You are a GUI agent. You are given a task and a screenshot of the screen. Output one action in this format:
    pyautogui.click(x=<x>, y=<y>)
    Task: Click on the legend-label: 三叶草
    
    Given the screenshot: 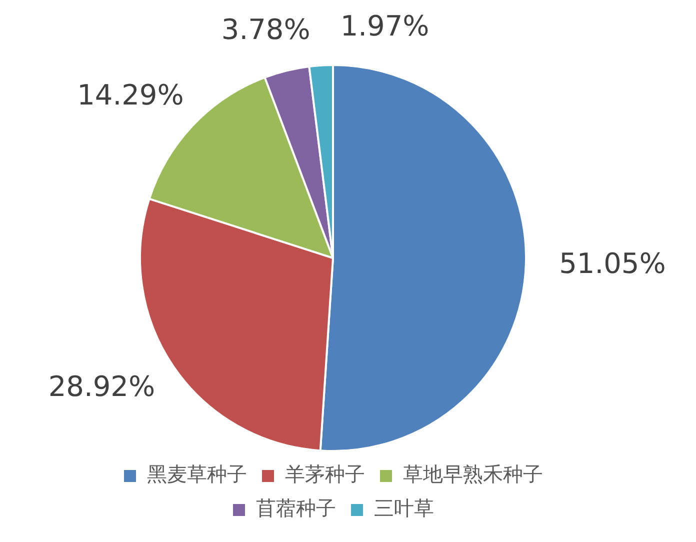 What is the action you would take?
    pyautogui.click(x=404, y=508)
    